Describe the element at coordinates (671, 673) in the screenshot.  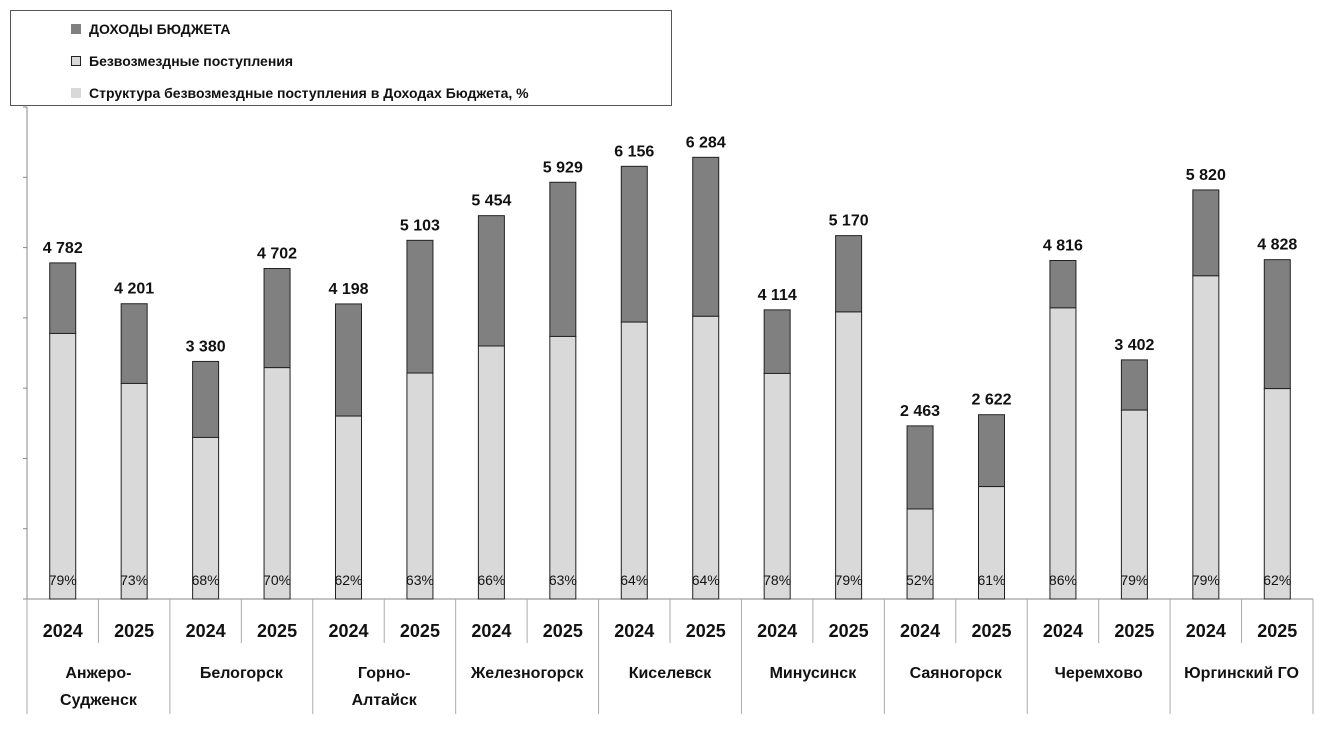
I see `x-tick-label-city: Киселевск` at that location.